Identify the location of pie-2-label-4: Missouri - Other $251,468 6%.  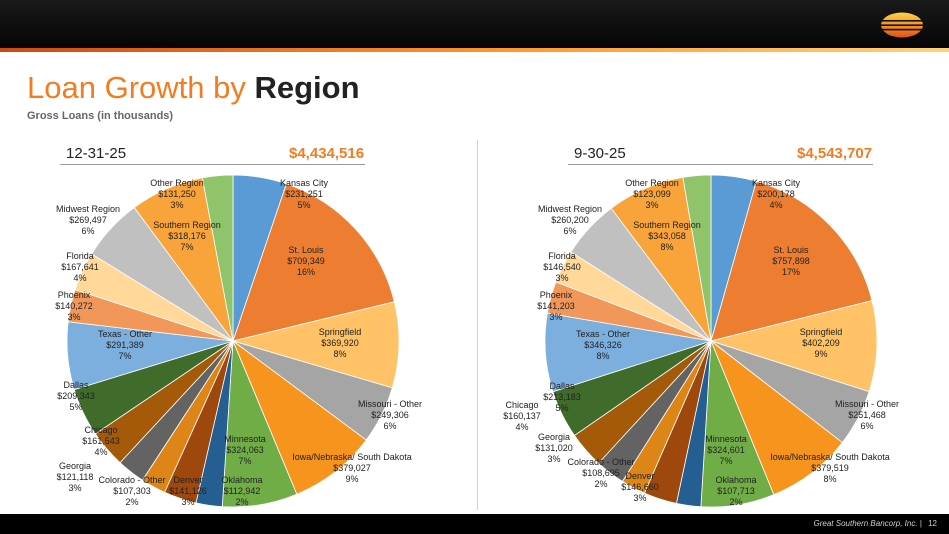
(867, 415).